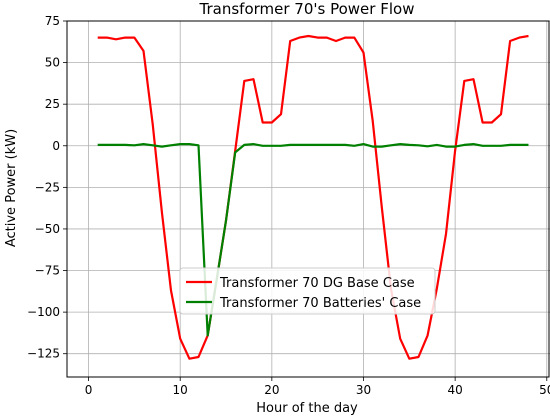 This screenshot has height=419, width=550. Describe the element at coordinates (43, 312) in the screenshot. I see `y-tick-label: −100` at that location.